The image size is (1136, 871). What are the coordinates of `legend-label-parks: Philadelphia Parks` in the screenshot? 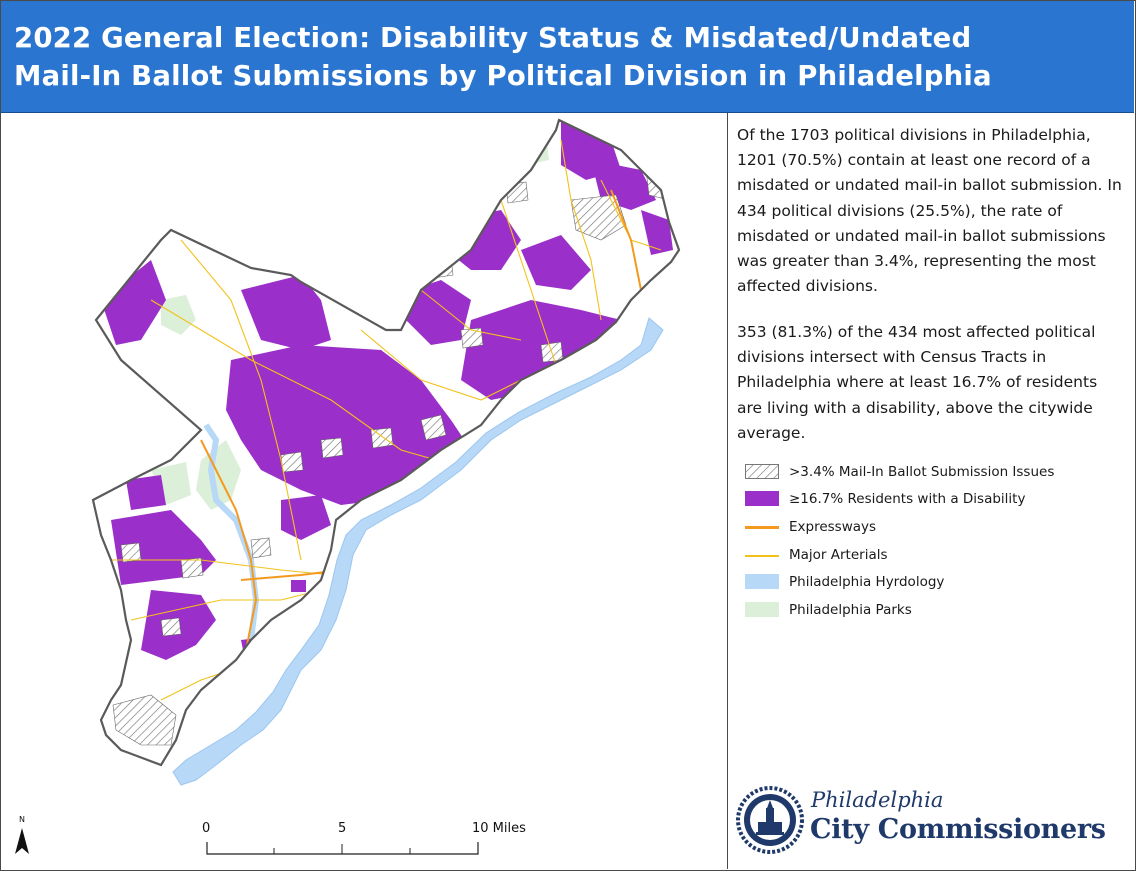 It's located at (850, 610).